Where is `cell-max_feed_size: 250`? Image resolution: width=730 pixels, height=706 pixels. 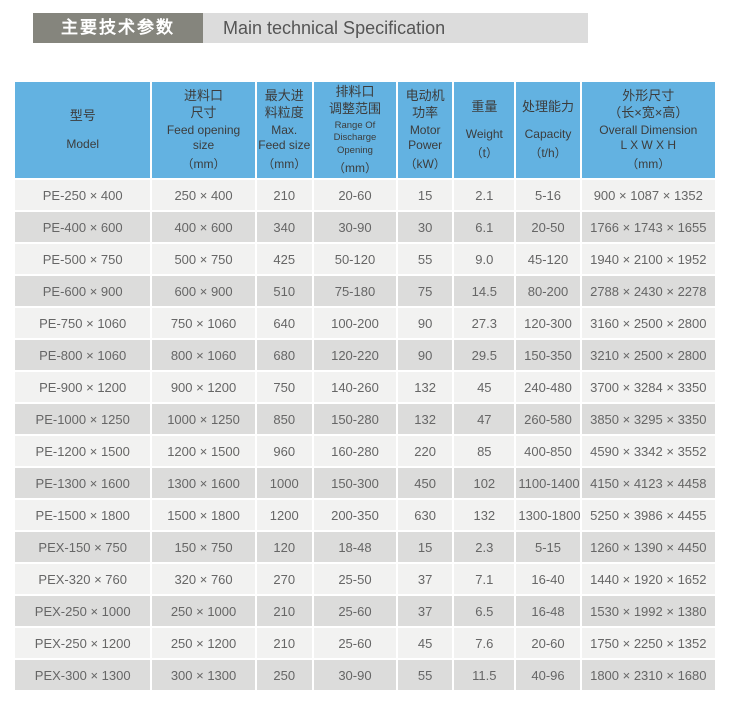 cell-max_feed_size: 250 is located at coordinates (284, 675).